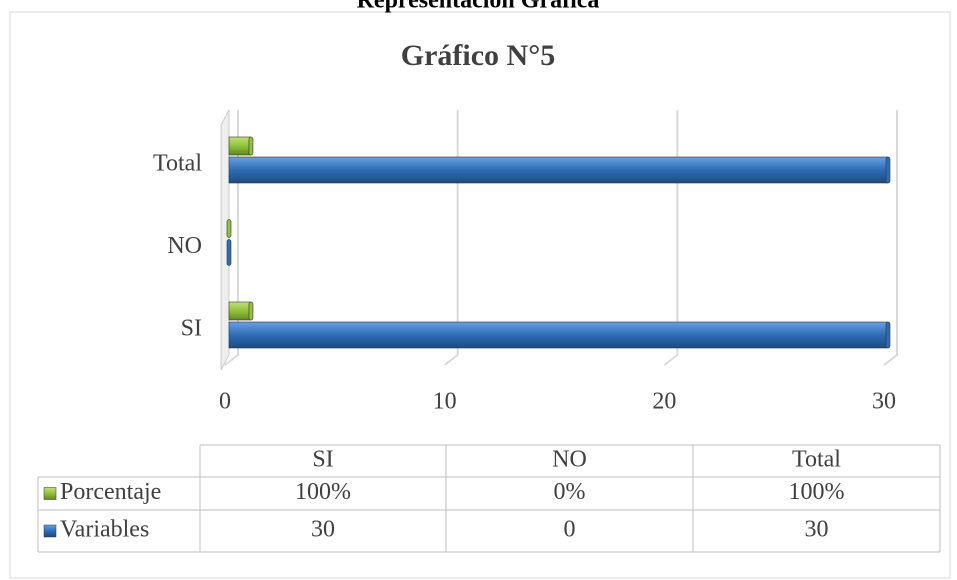 The image size is (957, 580). What do you see at coordinates (570, 530) in the screenshot?
I see `table-cell: 0` at bounding box center [570, 530].